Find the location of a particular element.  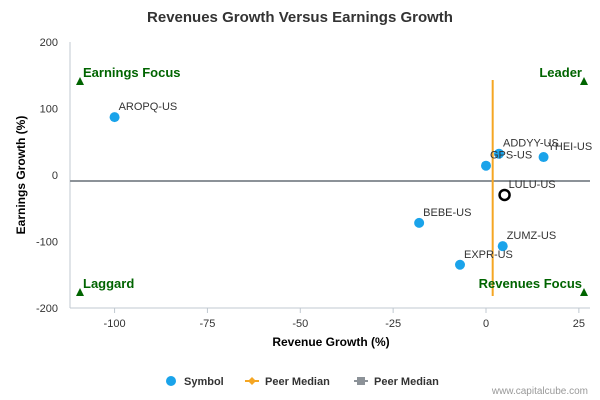

credit-text: www.capitalcube.com is located at coordinates (539, 391).